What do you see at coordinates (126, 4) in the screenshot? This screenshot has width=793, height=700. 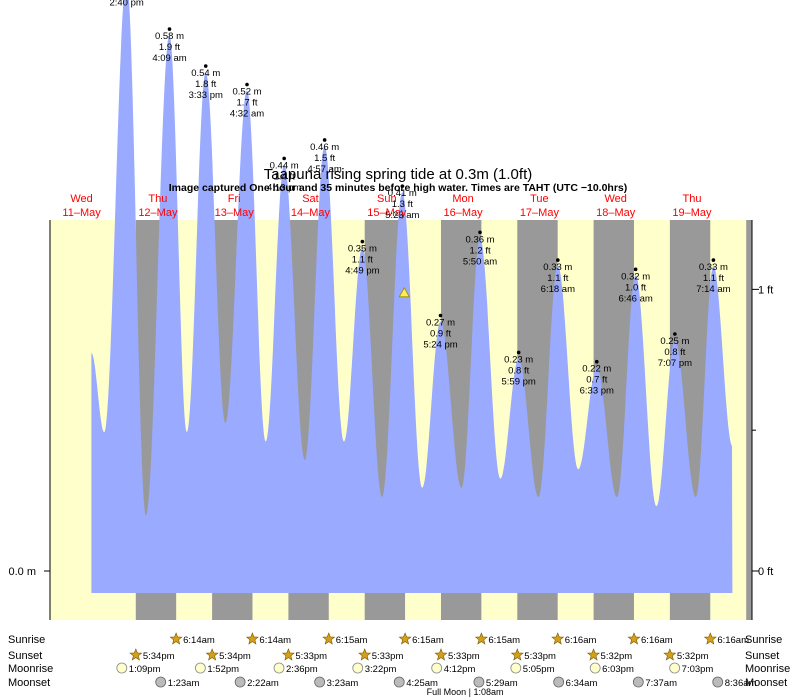 I see `extreme-label: 0.64 m2.1 ft2:40 pm` at bounding box center [126, 4].